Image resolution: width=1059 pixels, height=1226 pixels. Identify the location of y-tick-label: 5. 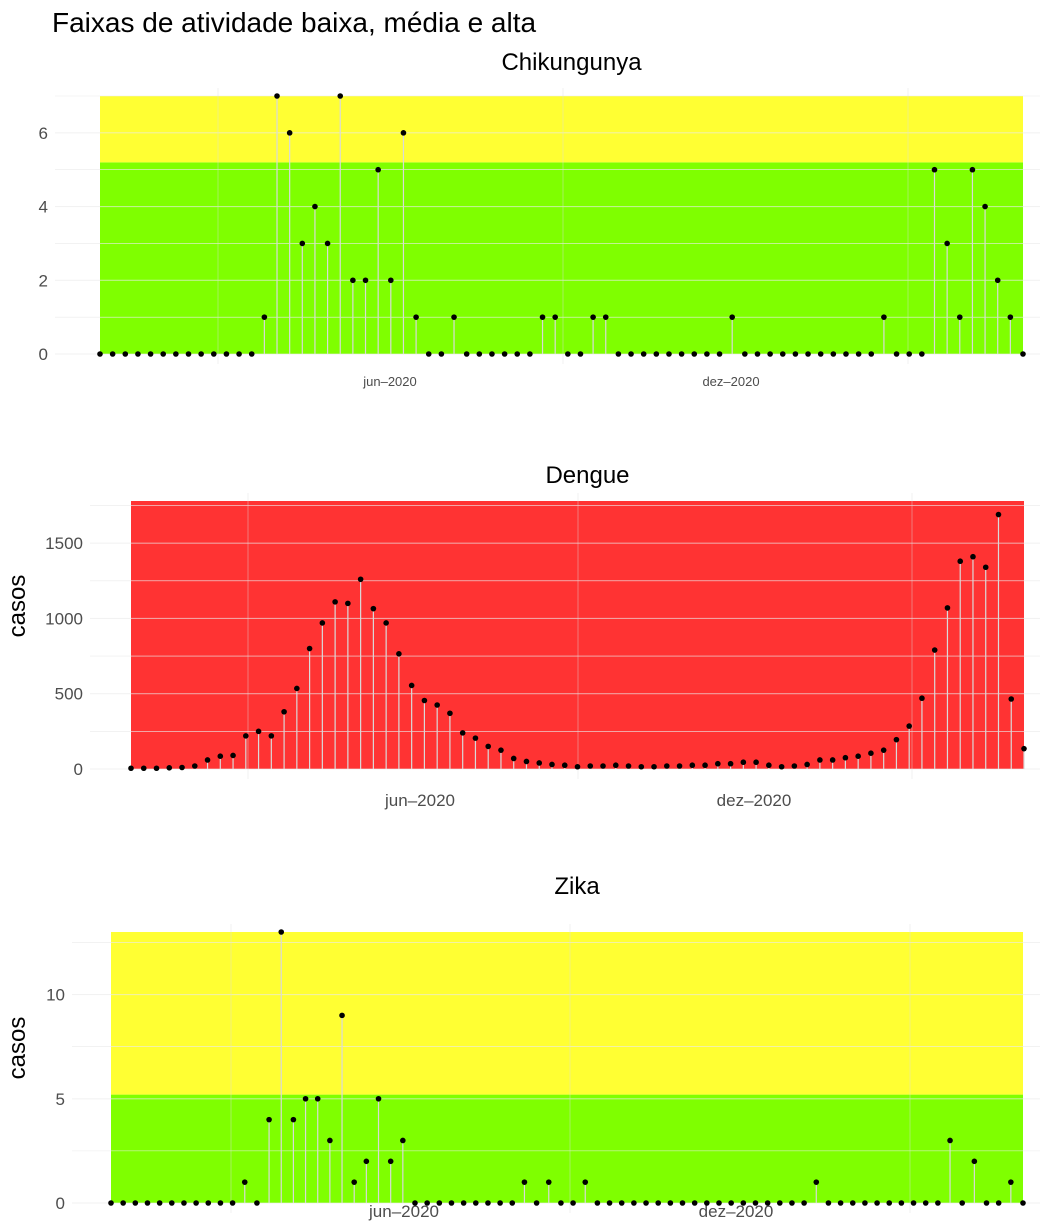
(60, 1099).